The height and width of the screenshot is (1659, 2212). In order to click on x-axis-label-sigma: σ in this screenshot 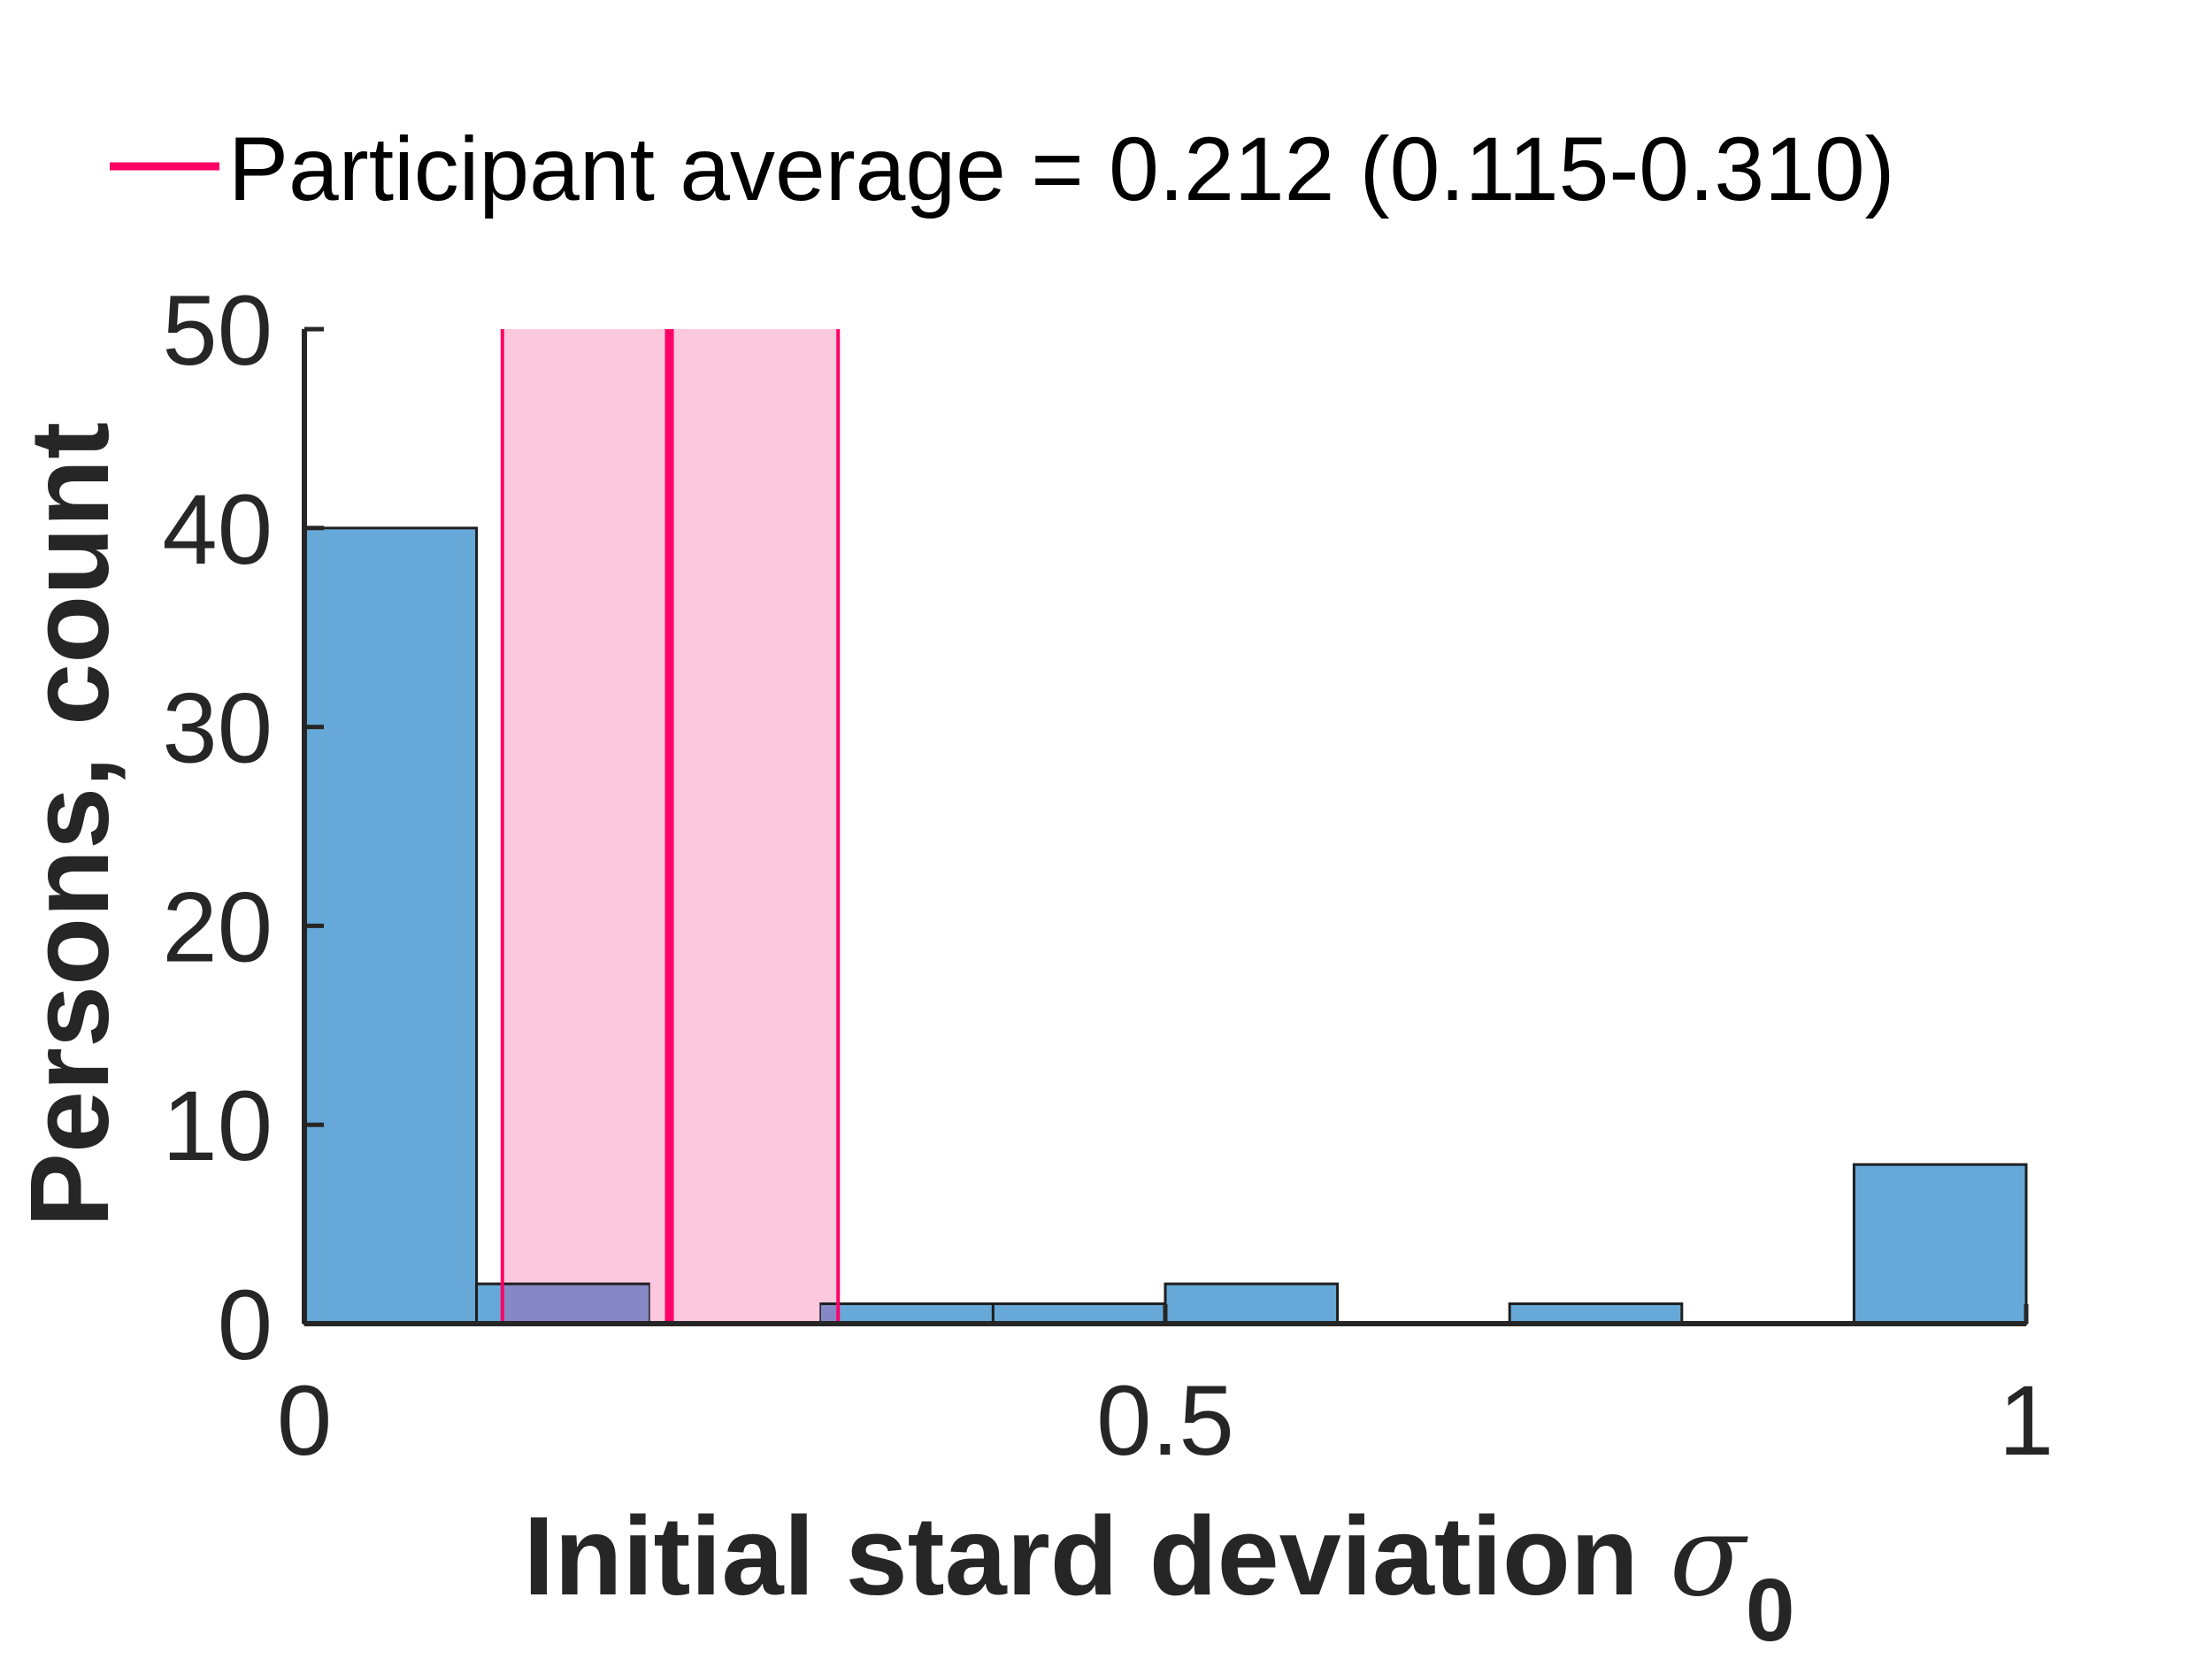, I will do `click(1709, 1556)`.